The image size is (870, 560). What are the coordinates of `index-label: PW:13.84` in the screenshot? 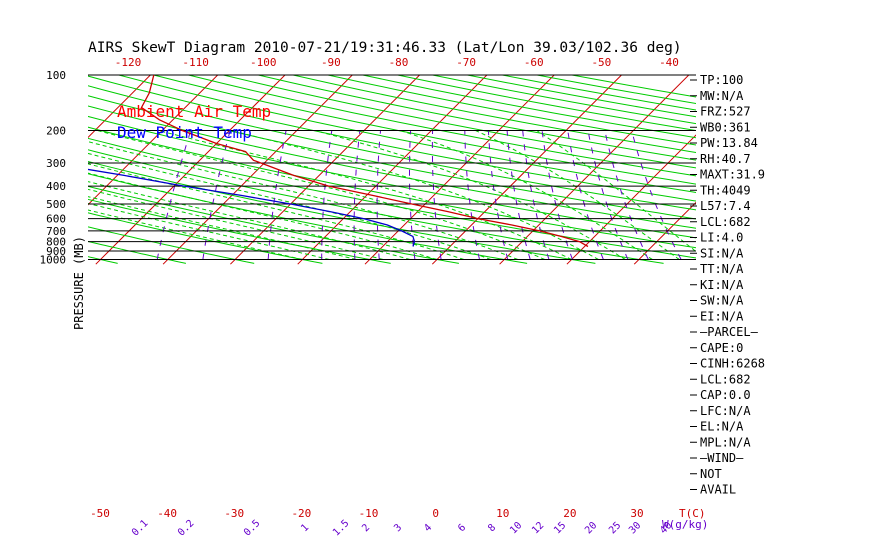 It's located at (729, 143).